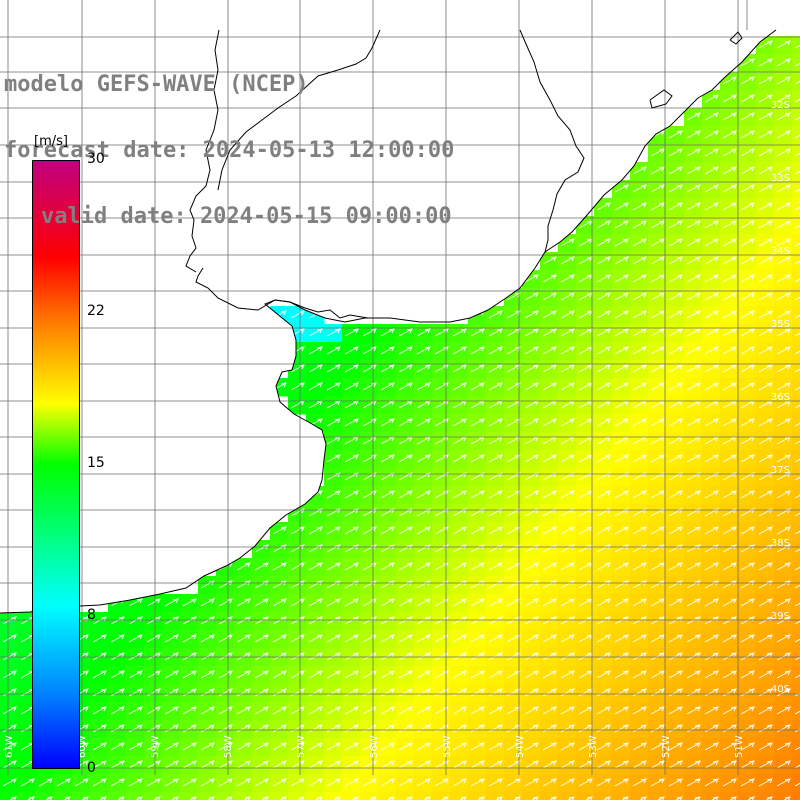 This screenshot has width=800, height=800. Describe the element at coordinates (282, 293) in the screenshot. I see `river-plate-coast` at that location.